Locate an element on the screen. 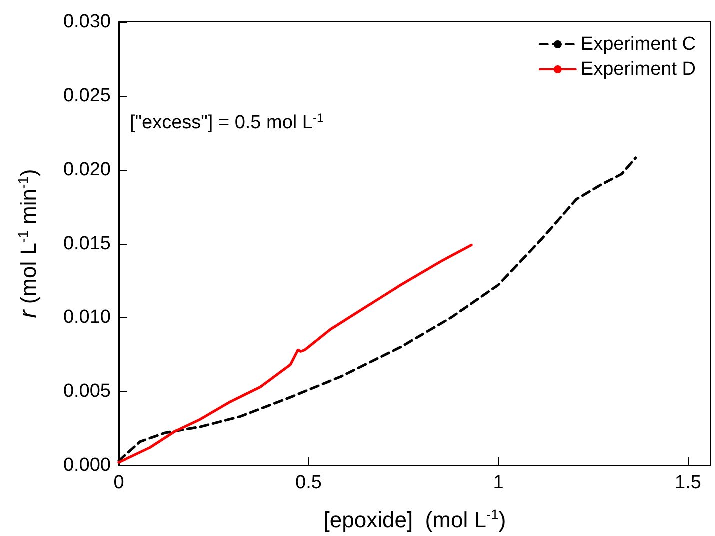  y-tick-label: 0.005 is located at coordinates (87, 391).